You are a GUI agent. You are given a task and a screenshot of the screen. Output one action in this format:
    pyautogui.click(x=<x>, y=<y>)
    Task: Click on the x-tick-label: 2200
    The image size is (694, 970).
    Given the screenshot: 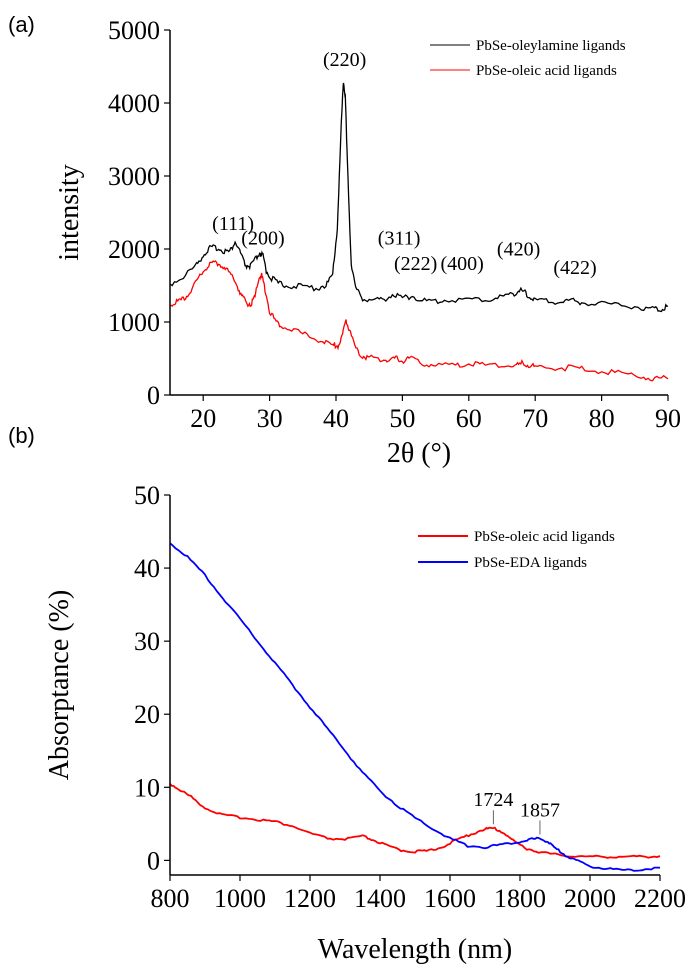 What is the action you would take?
    pyautogui.click(x=660, y=898)
    